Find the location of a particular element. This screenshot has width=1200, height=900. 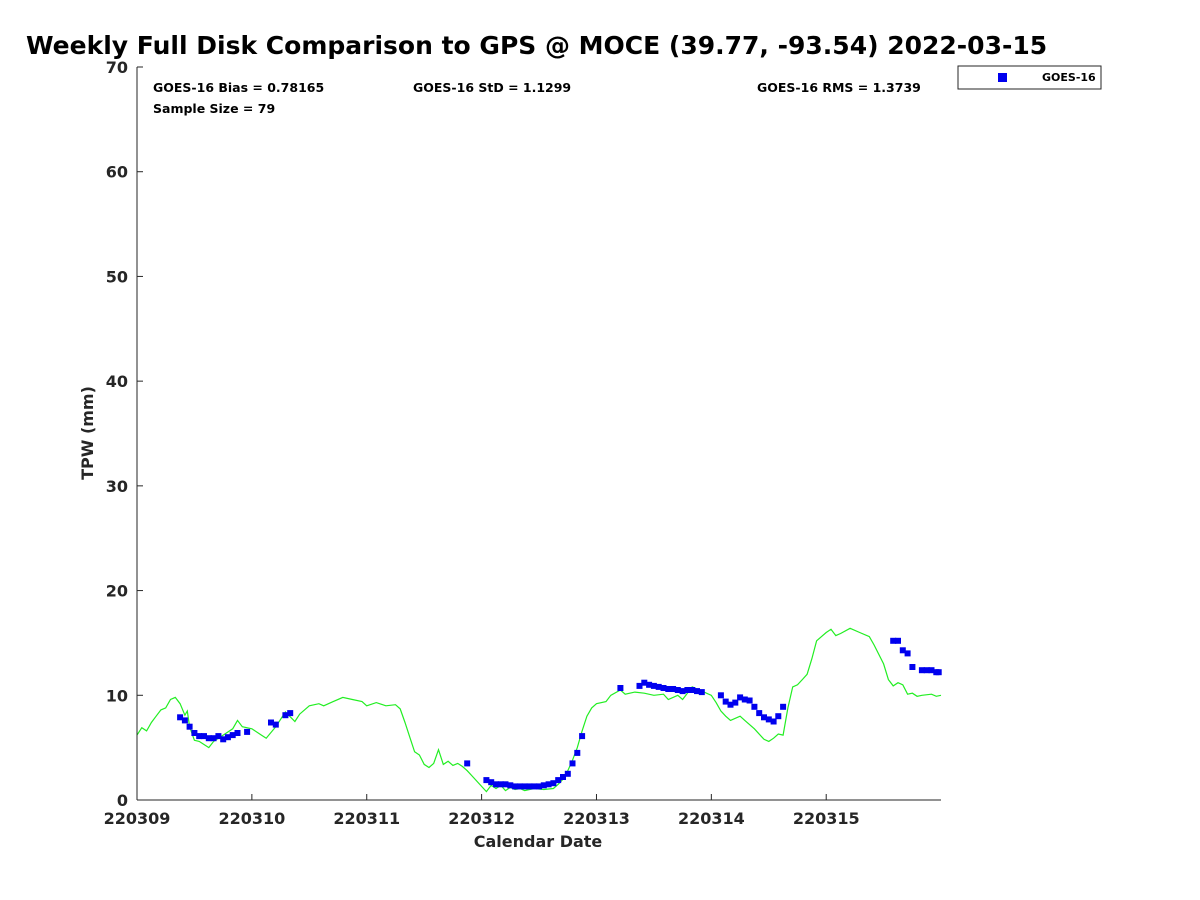

legend: GOES-16 is located at coordinates (1029, 77).